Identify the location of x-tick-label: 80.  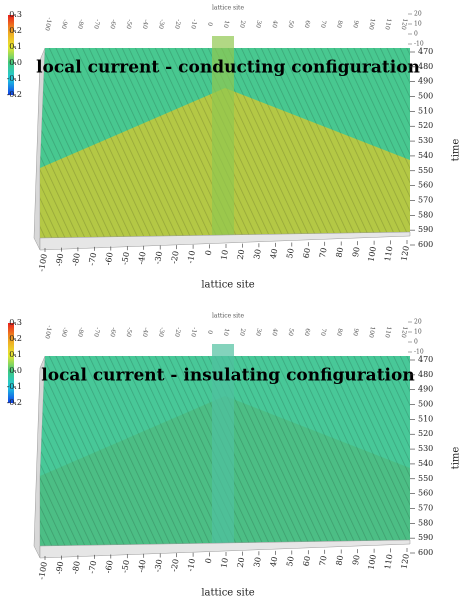
(339, 561).